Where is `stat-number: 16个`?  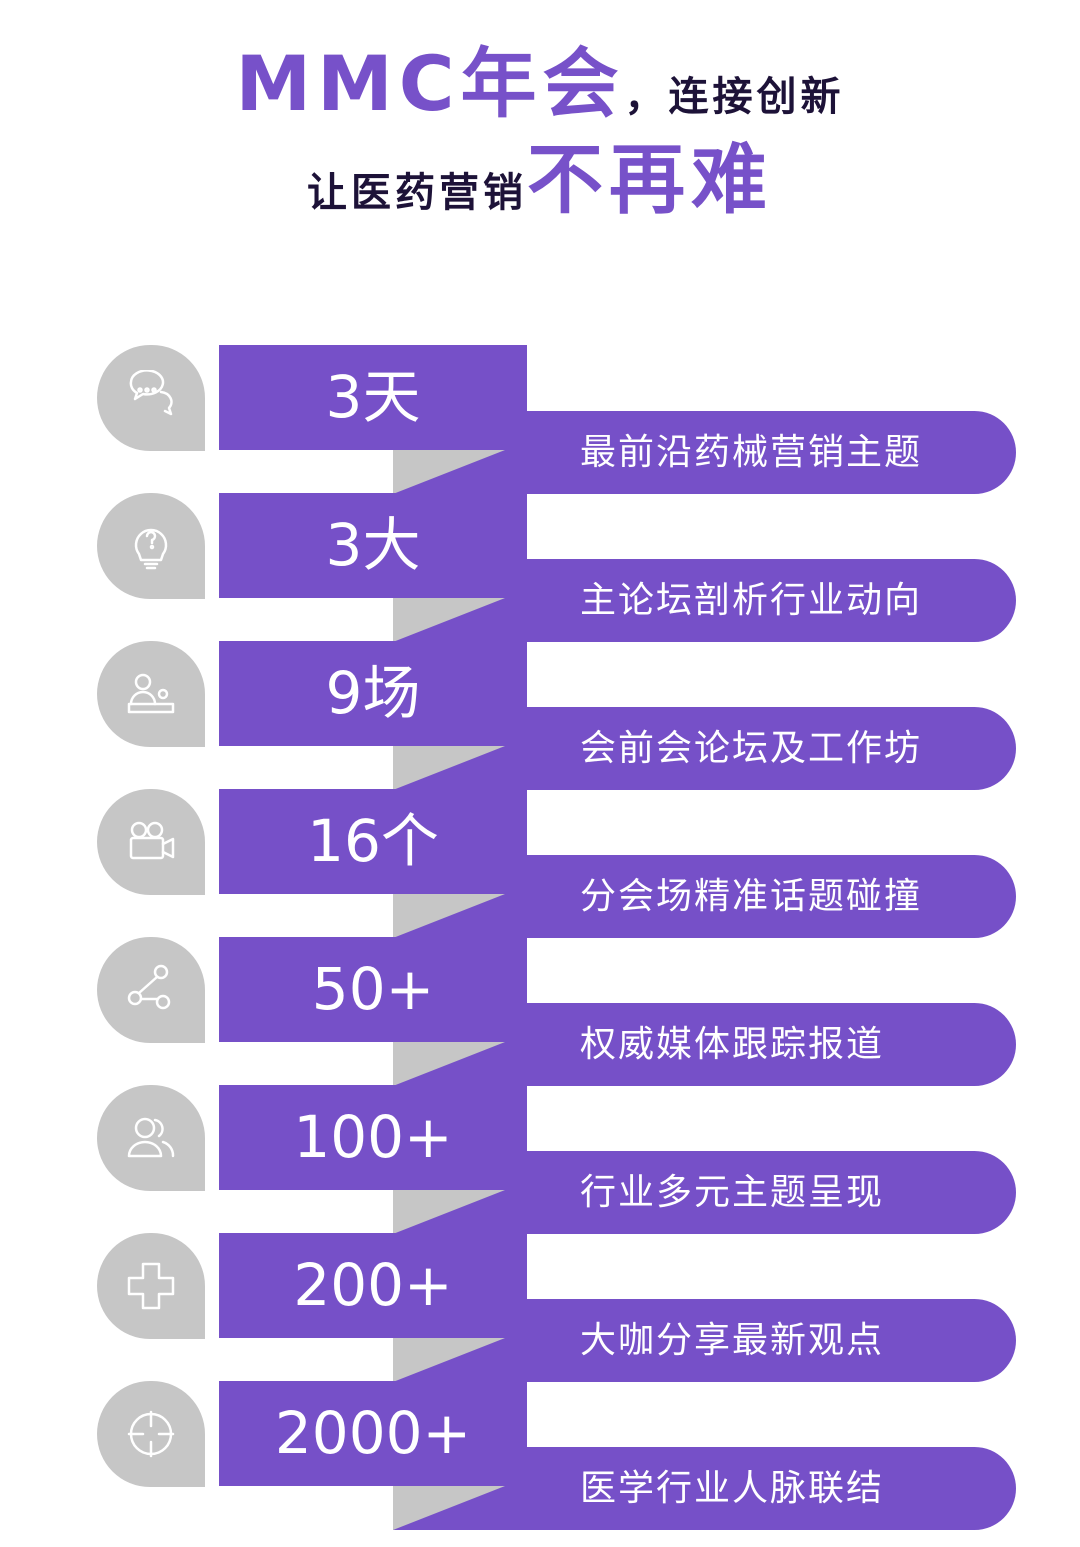
stat-number: 16个 is located at coordinates (373, 841).